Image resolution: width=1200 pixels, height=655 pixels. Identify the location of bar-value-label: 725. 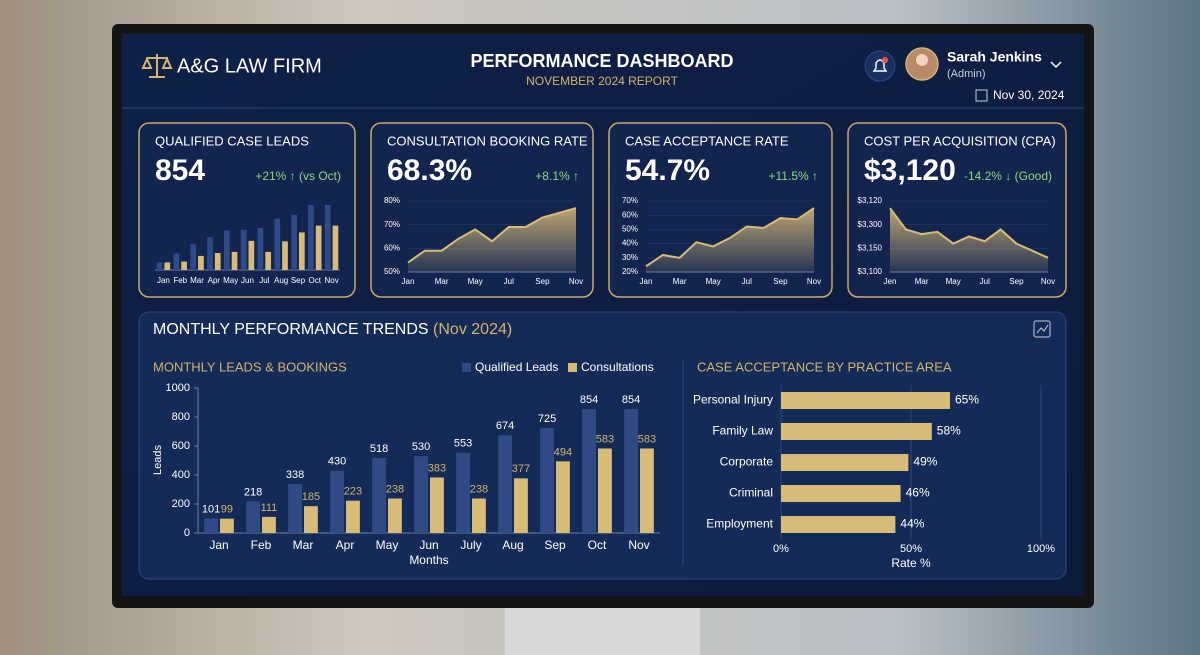
(547, 419).